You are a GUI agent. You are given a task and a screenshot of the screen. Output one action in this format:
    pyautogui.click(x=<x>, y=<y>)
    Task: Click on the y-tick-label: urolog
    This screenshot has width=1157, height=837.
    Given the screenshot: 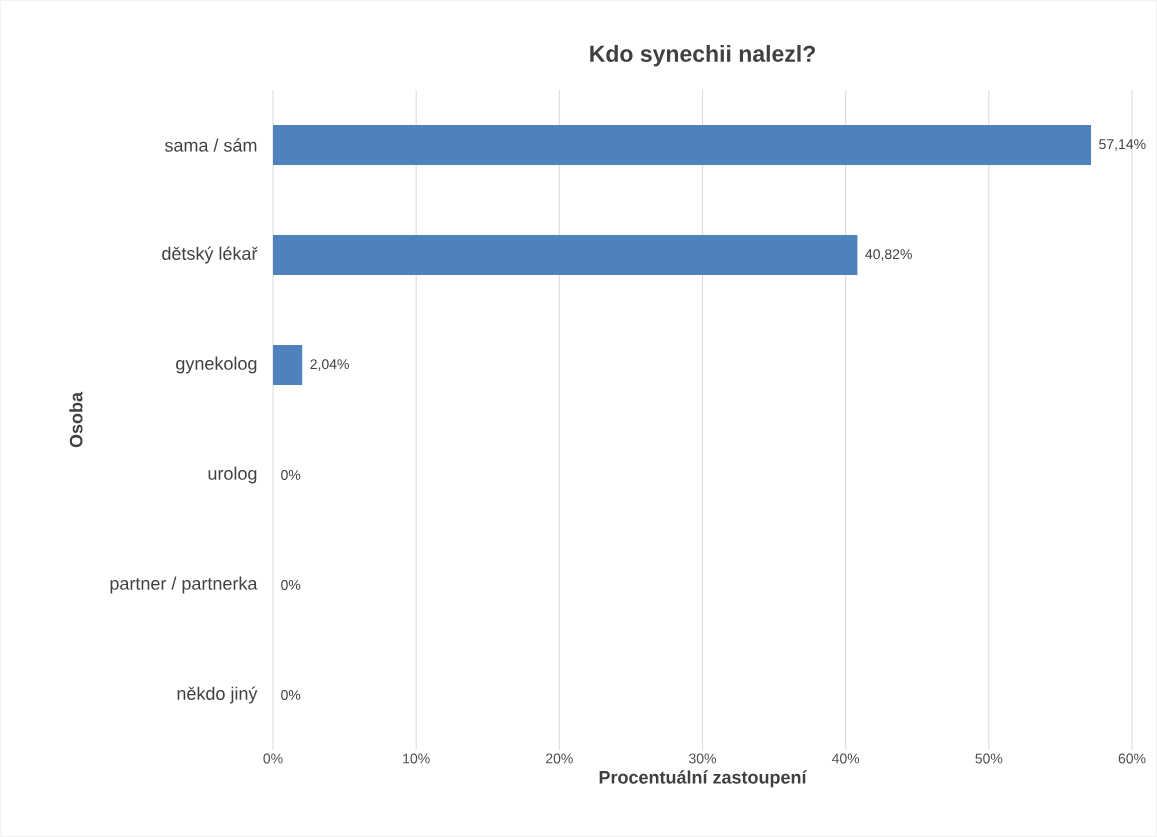 What is the action you would take?
    pyautogui.click(x=232, y=475)
    